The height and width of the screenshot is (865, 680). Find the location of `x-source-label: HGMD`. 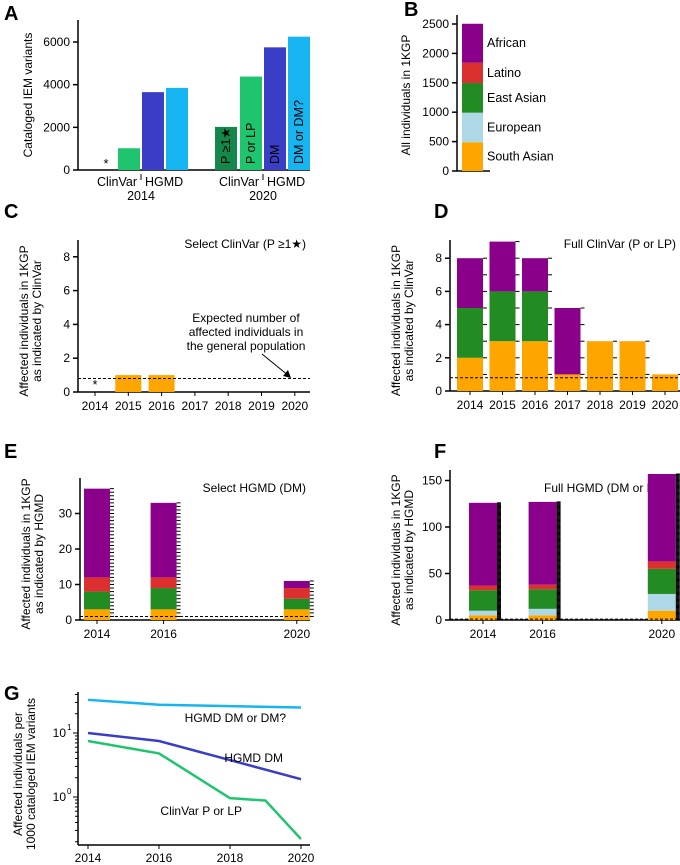

x-source-label: HGMD is located at coordinates (286, 182).